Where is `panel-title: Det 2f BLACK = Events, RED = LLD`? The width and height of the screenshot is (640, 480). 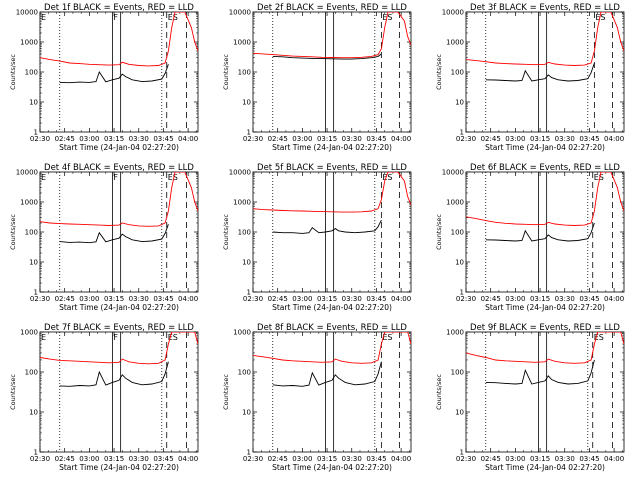
panel-title: Det 2f BLACK = Events, RED = LLD is located at coordinates (332, 8).